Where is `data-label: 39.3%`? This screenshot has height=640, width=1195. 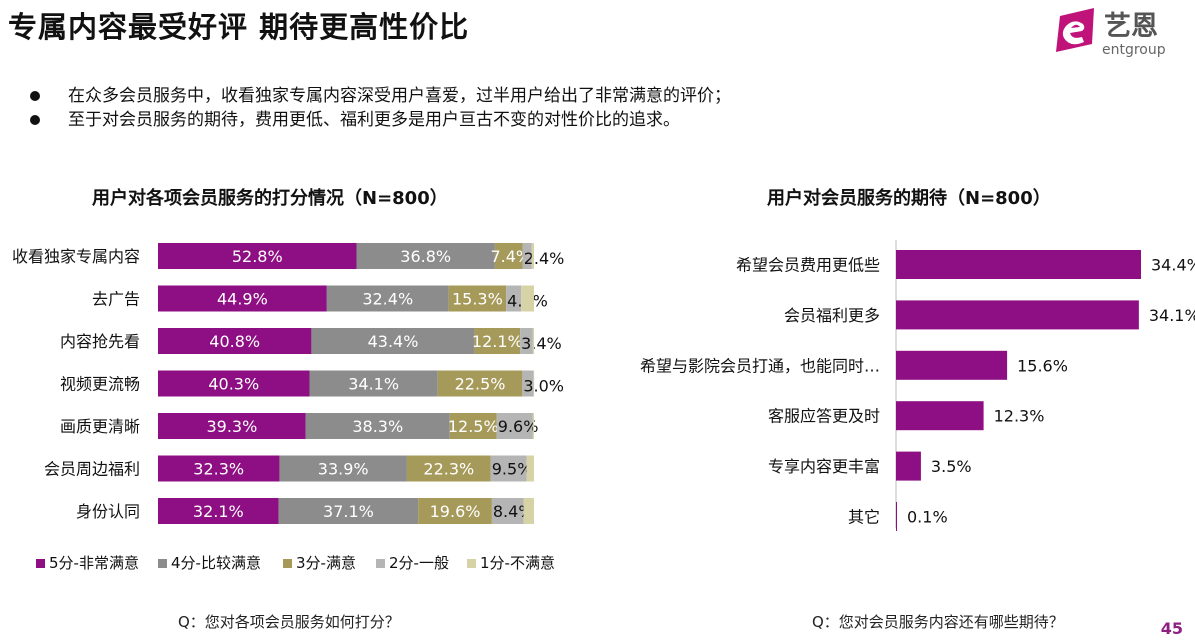 data-label: 39.3% is located at coordinates (231, 426).